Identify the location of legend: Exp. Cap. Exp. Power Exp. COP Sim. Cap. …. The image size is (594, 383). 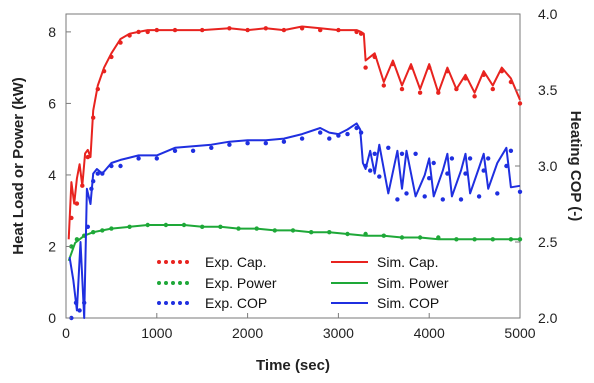
(303, 282).